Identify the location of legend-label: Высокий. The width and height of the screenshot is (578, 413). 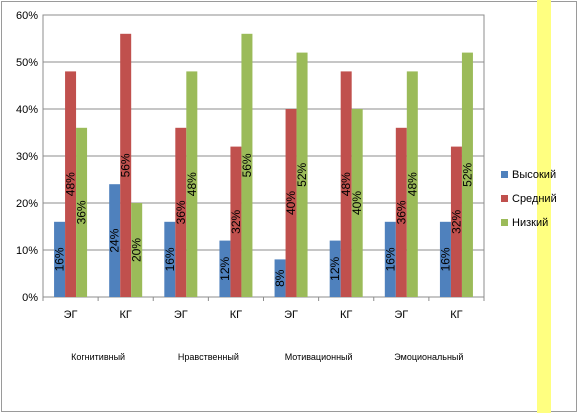
(534, 175).